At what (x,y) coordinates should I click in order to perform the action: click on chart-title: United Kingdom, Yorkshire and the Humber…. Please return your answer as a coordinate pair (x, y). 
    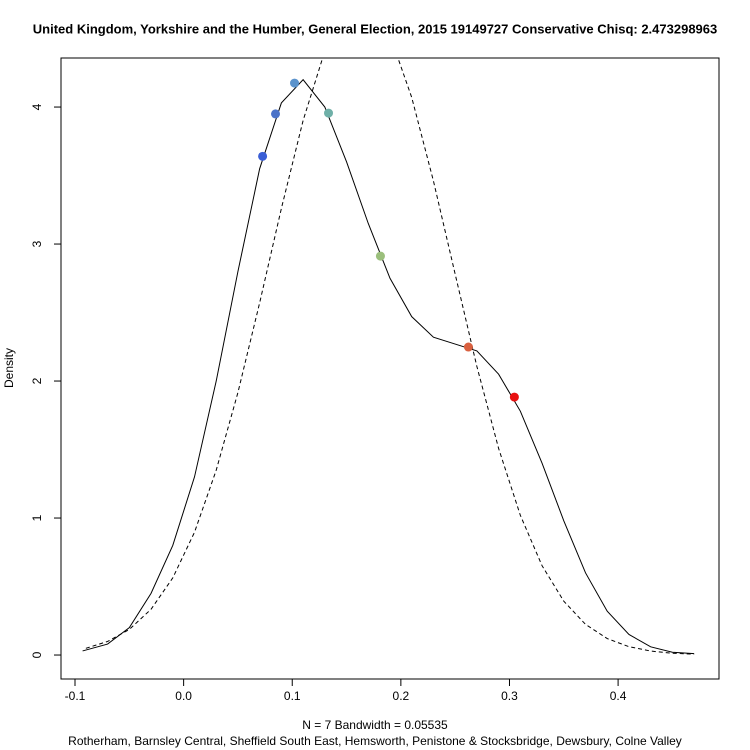
    Looking at the image, I should click on (375, 28).